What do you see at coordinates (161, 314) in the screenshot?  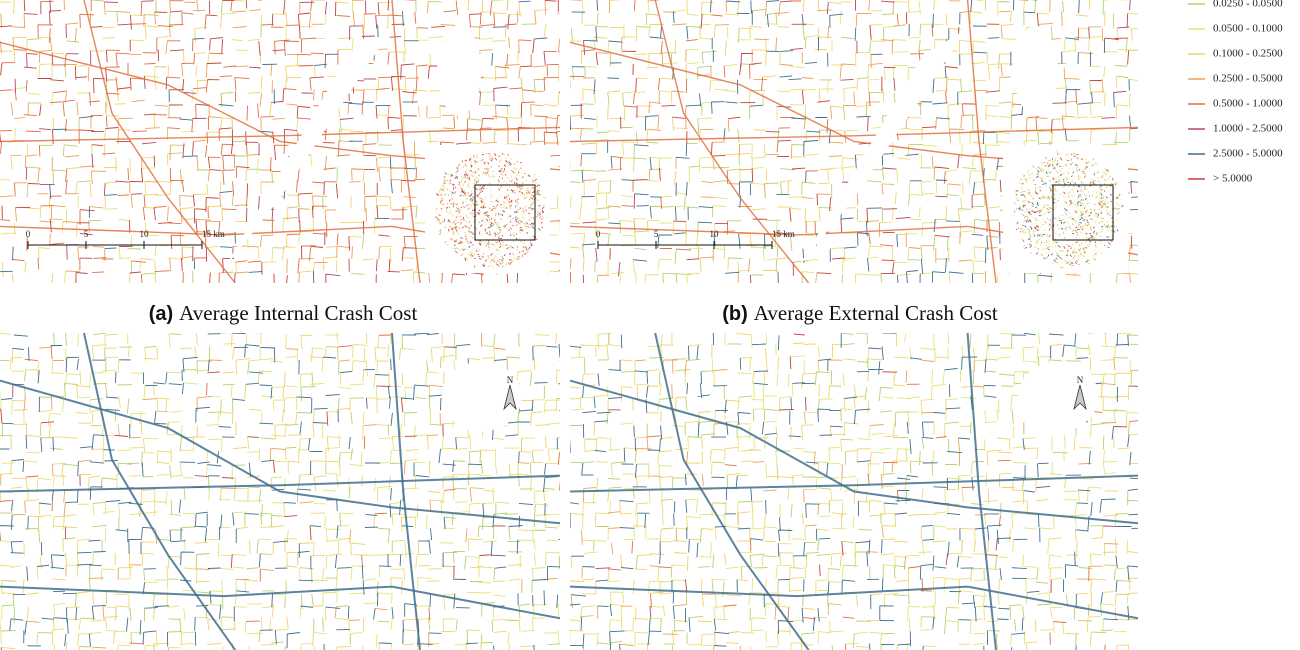 I see `caption-label: (a)` at bounding box center [161, 314].